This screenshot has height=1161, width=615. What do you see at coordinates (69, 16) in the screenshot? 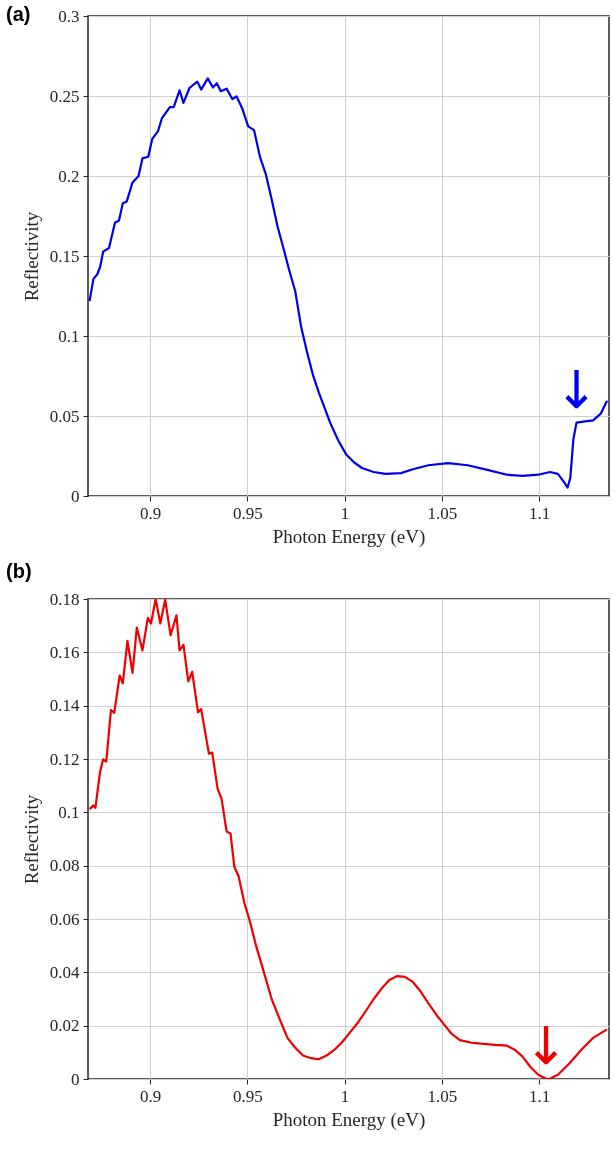
I see `y-tick-label: 0.3` at bounding box center [69, 16].